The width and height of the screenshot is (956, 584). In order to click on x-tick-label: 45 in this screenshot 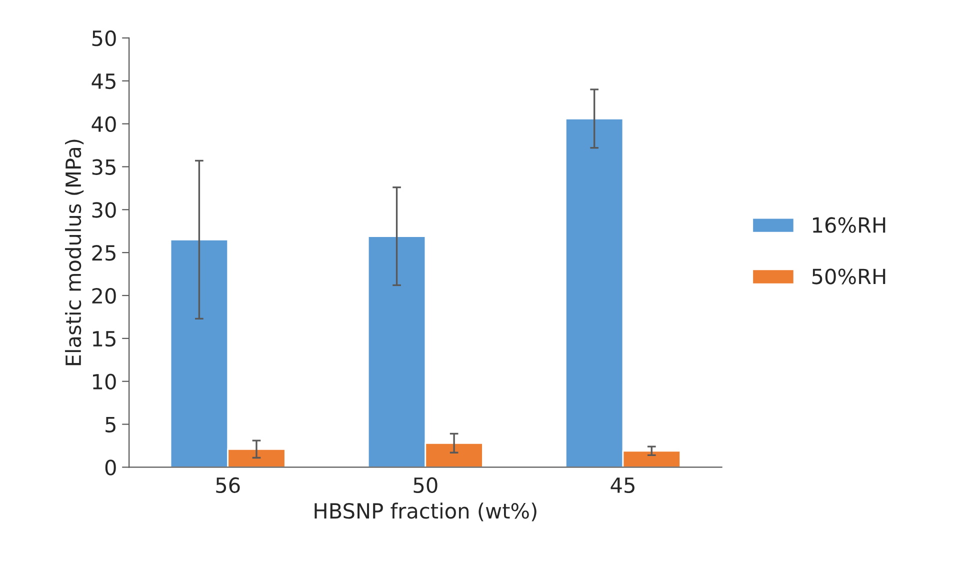, I will do `click(622, 486)`.